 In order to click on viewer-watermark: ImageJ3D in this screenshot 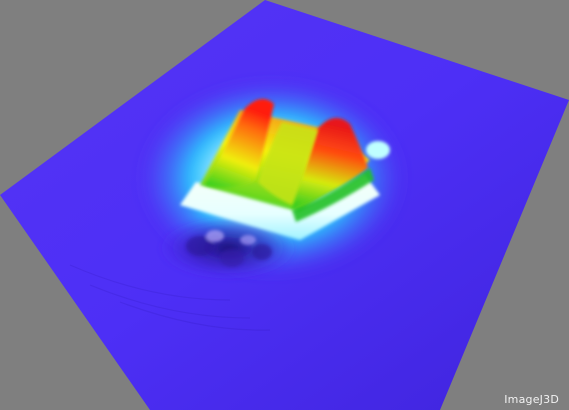, I will do `click(531, 399)`.